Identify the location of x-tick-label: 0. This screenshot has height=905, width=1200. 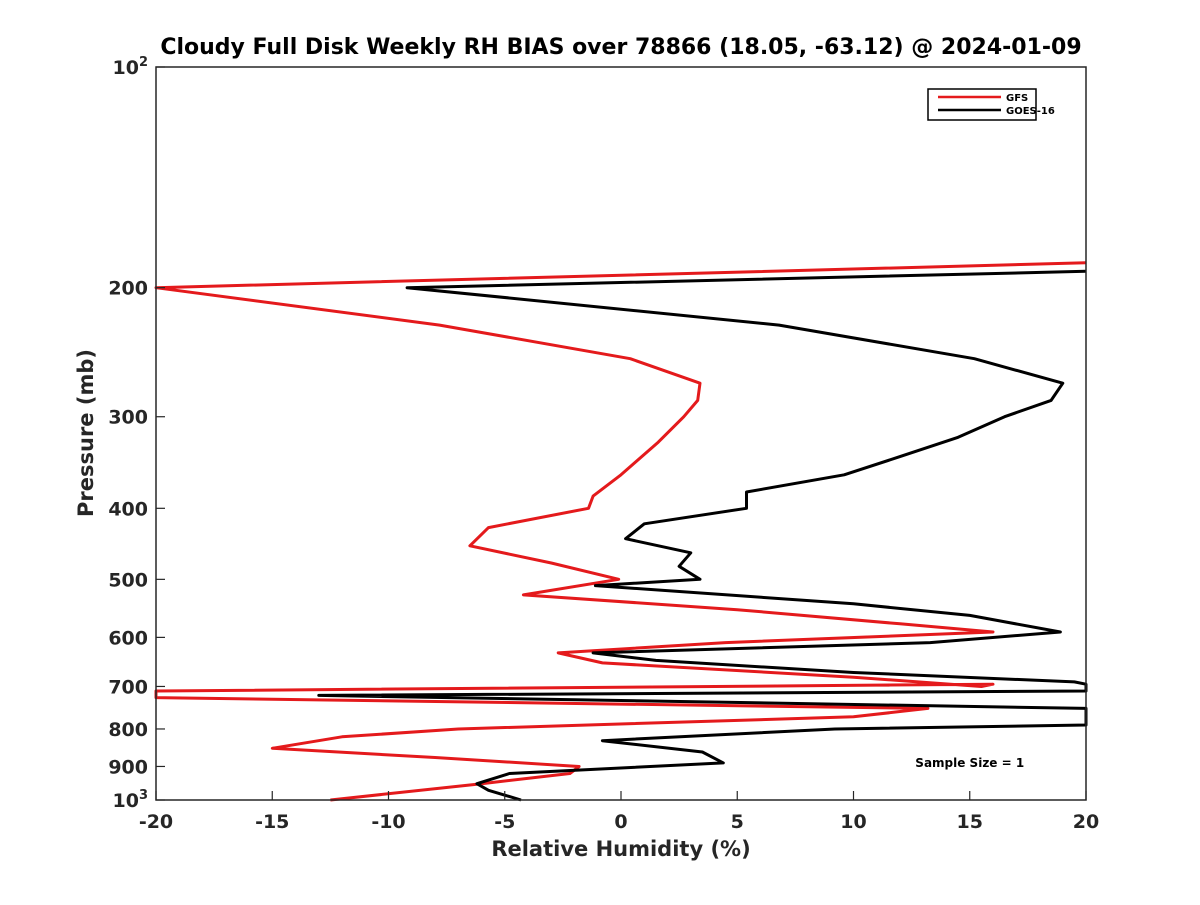
(620, 822).